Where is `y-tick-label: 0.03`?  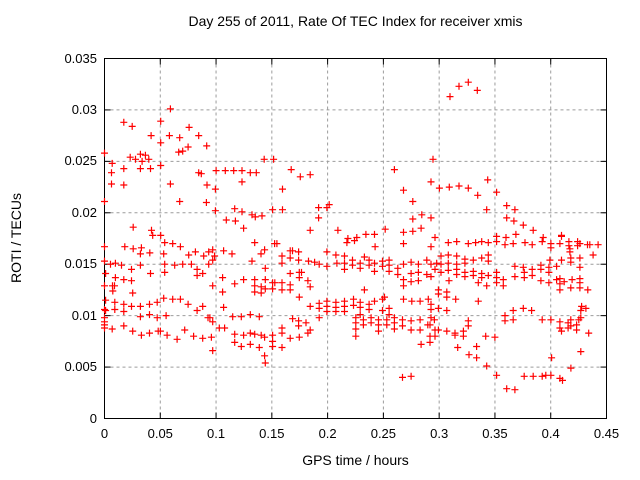 y-tick-label: 0.03 is located at coordinates (84, 109).